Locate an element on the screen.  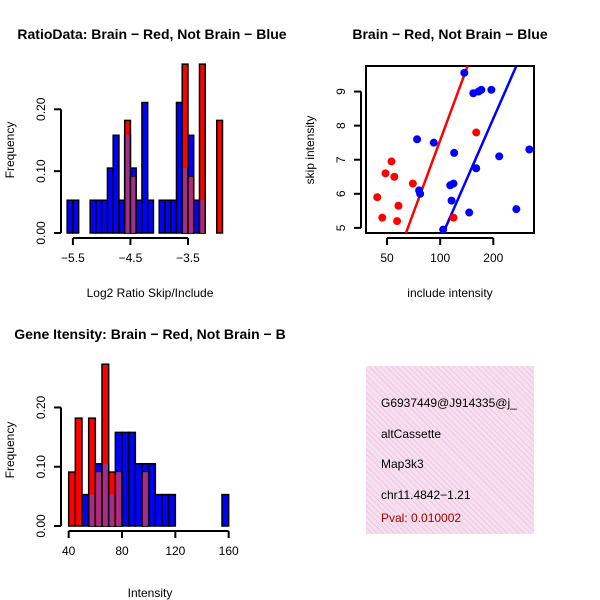
scatter-plot-box is located at coordinates (450, 149).